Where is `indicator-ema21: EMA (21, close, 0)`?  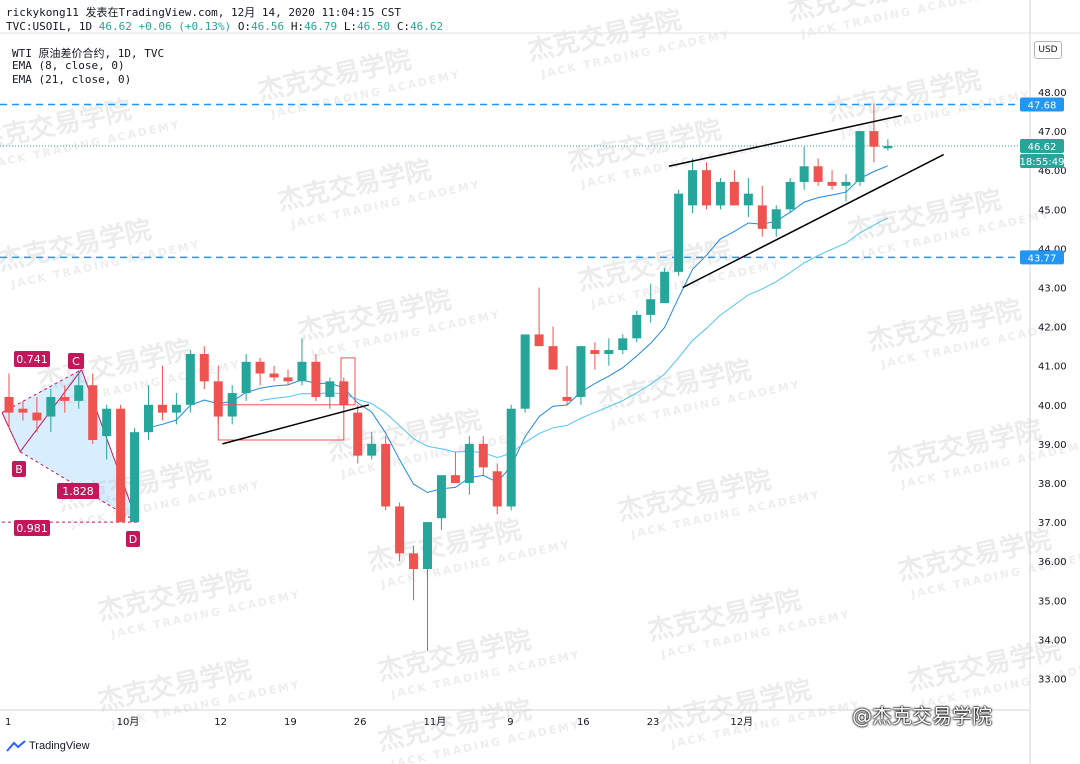 indicator-ema21: EMA (21, close, 0) is located at coordinates (72, 79).